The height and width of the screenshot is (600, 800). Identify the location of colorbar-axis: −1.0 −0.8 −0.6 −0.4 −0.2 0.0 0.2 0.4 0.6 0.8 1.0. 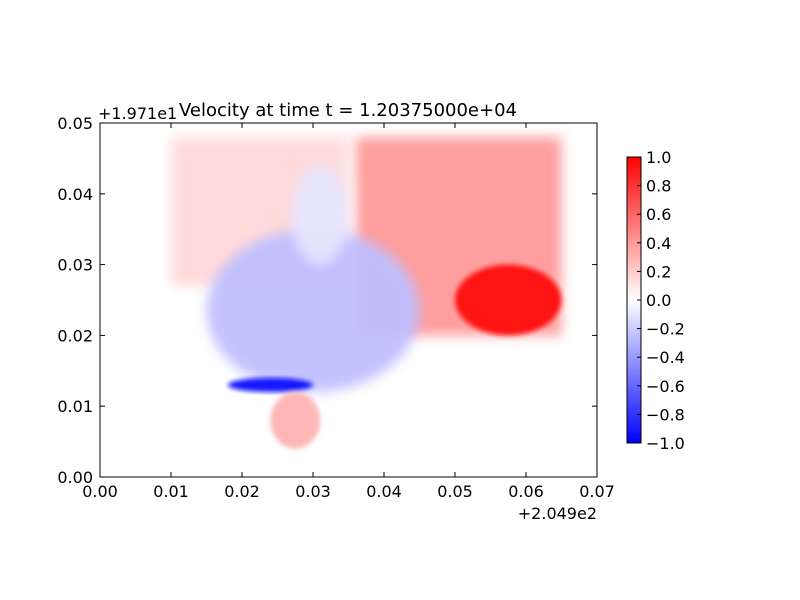
(661, 300).